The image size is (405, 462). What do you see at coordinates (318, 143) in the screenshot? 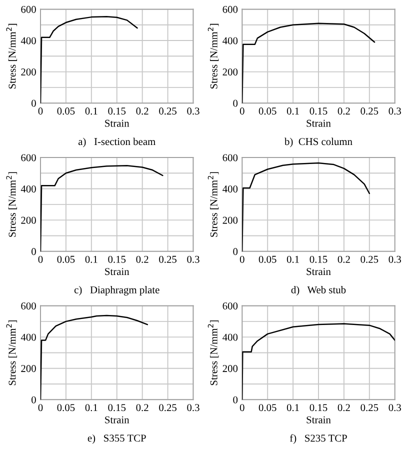
I see `text: b) CHS column` at bounding box center [318, 143].